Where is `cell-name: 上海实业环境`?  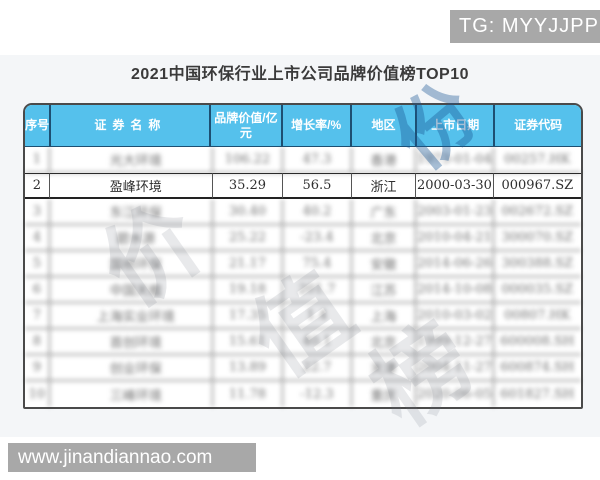
cell-name: 上海实业环境 is located at coordinates (131, 316).